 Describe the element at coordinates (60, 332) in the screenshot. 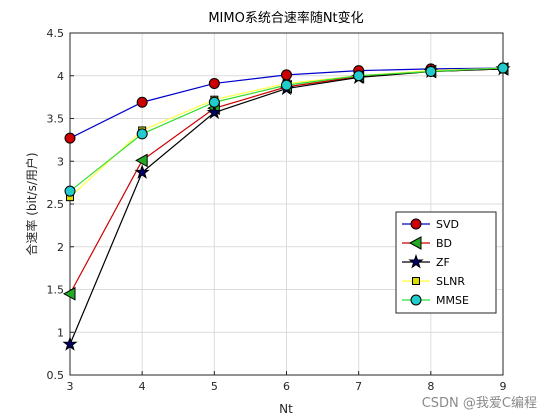

I see `y-tick-label: 1` at that location.